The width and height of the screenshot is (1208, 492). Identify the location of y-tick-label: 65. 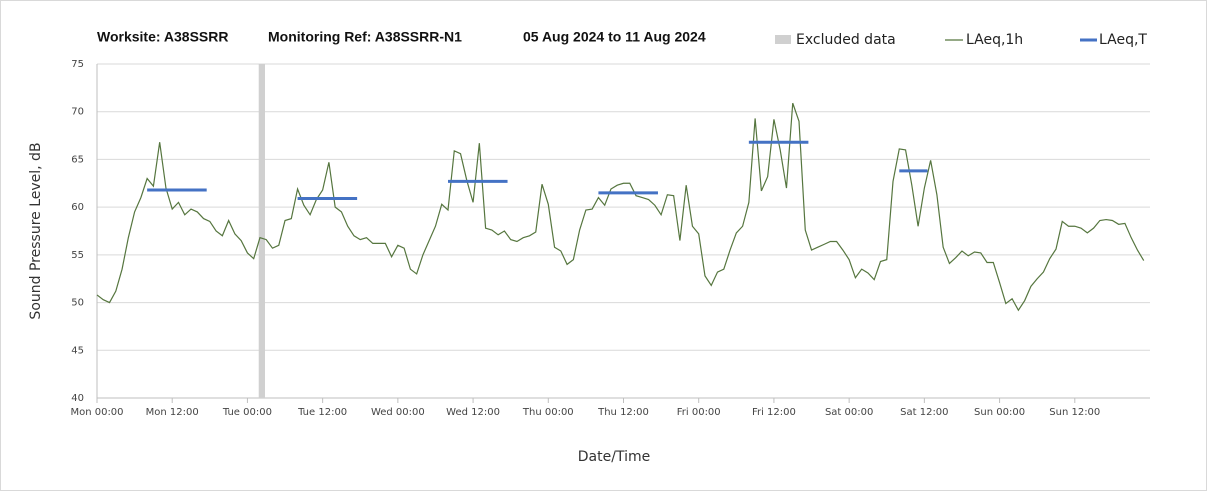
(77, 159).